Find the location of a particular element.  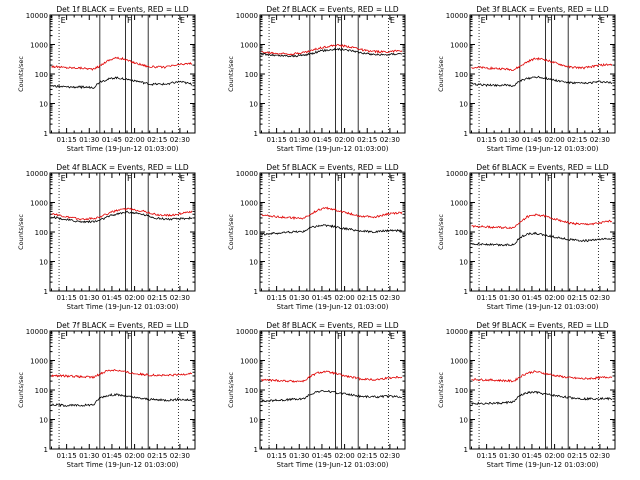

chart-title: Det 1f BLACK = Events, RED = LLD is located at coordinates (122, 9).